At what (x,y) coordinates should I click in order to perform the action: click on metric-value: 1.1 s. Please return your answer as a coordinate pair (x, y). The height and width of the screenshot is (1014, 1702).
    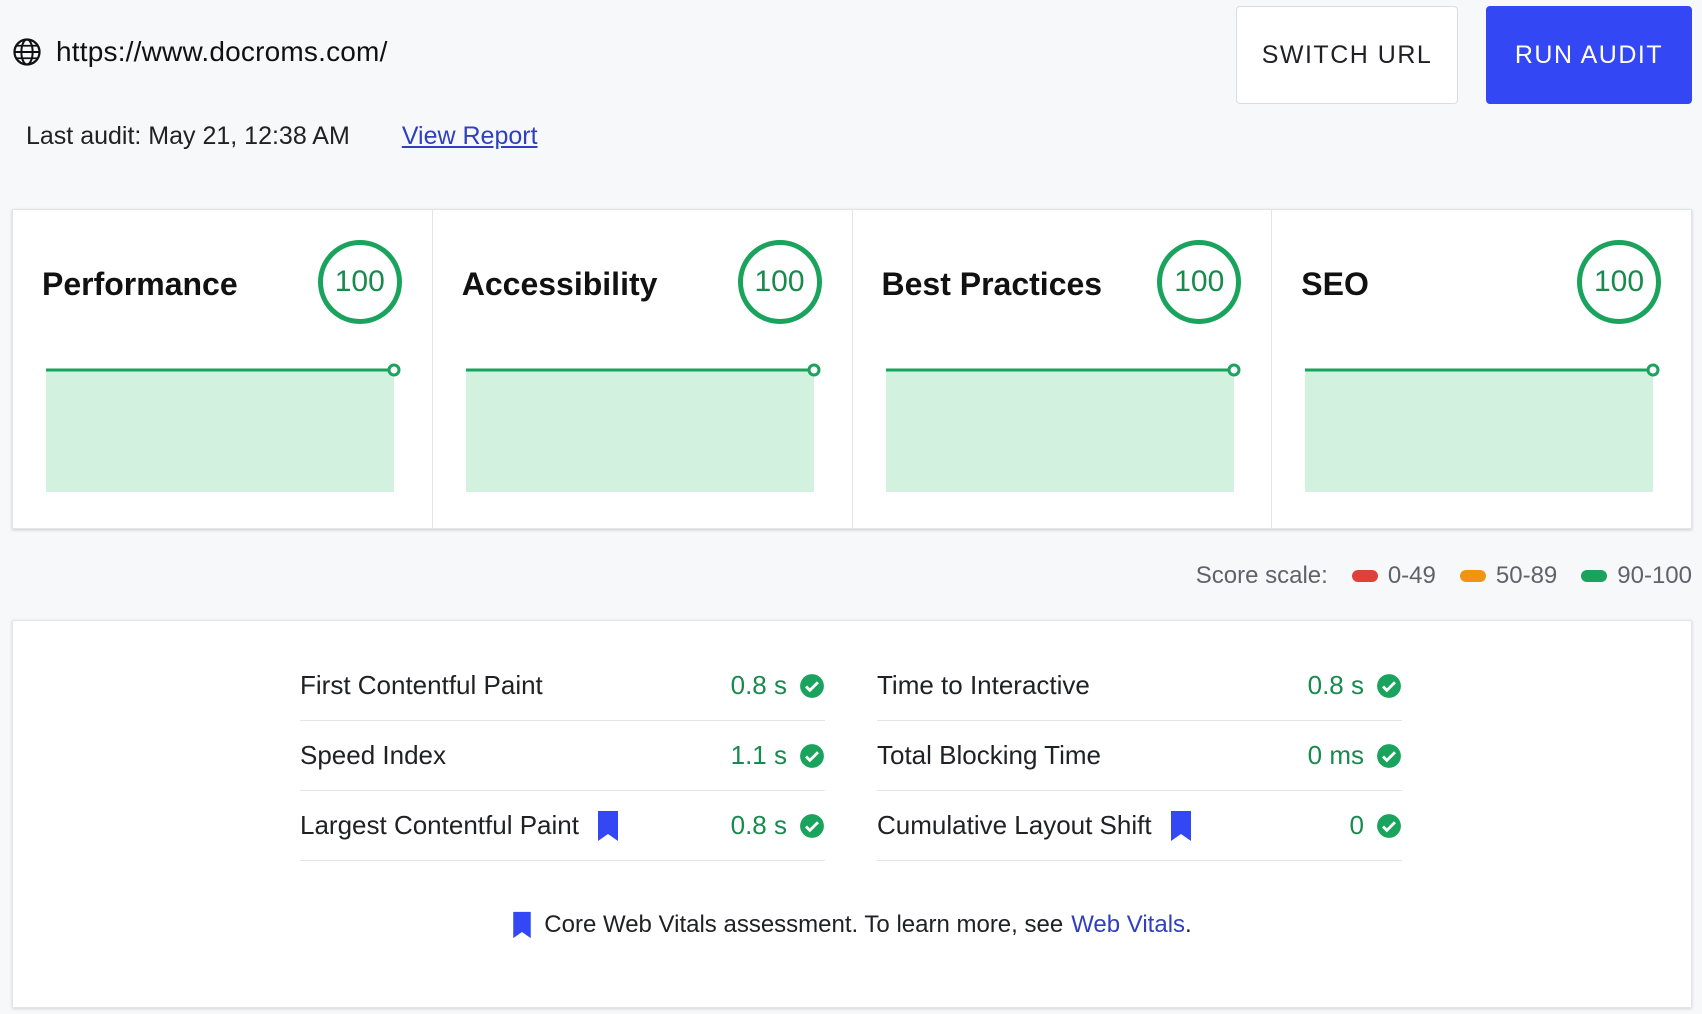
    Looking at the image, I should click on (758, 755).